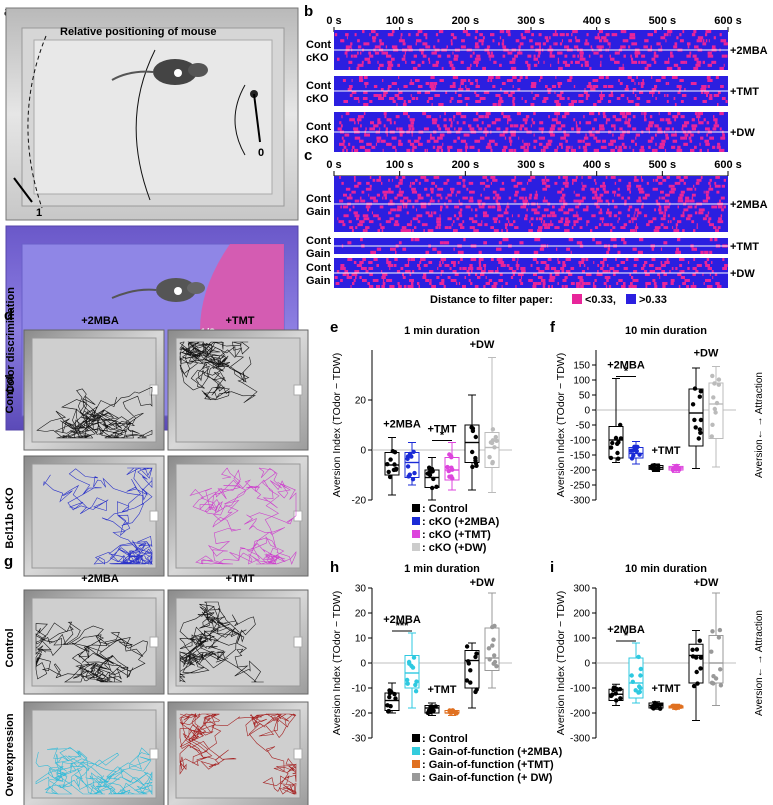 This screenshot has width=773, height=805. I want to click on panel-g-track-grid, so click(166, 697).